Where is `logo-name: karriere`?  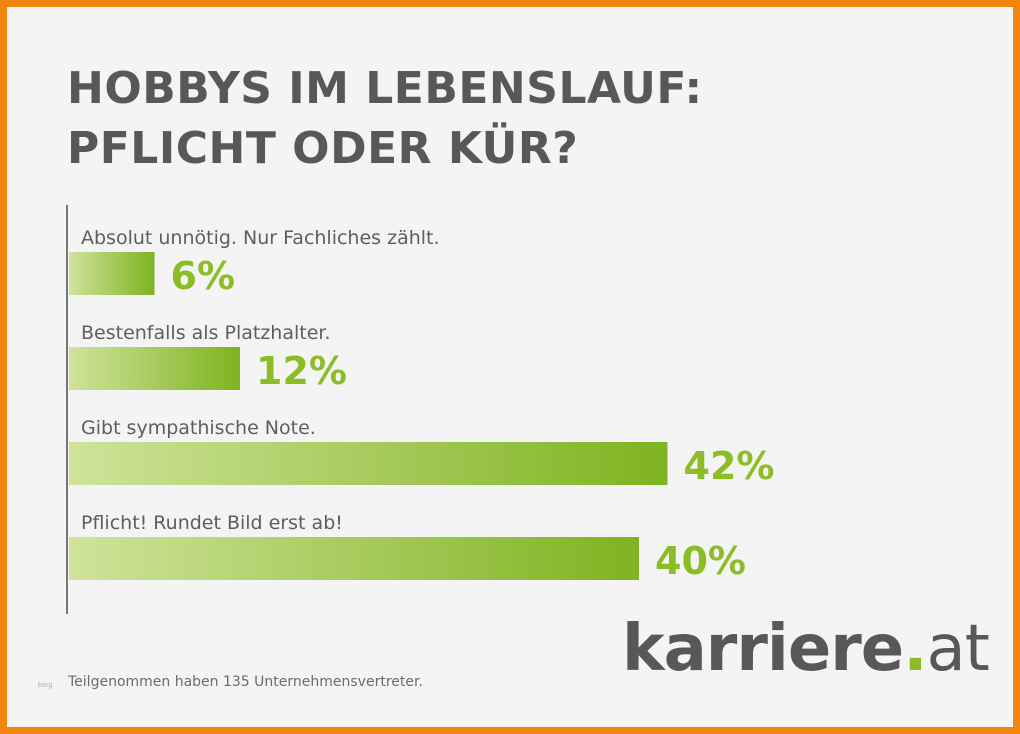
logo-name: karriere is located at coordinates (763, 649).